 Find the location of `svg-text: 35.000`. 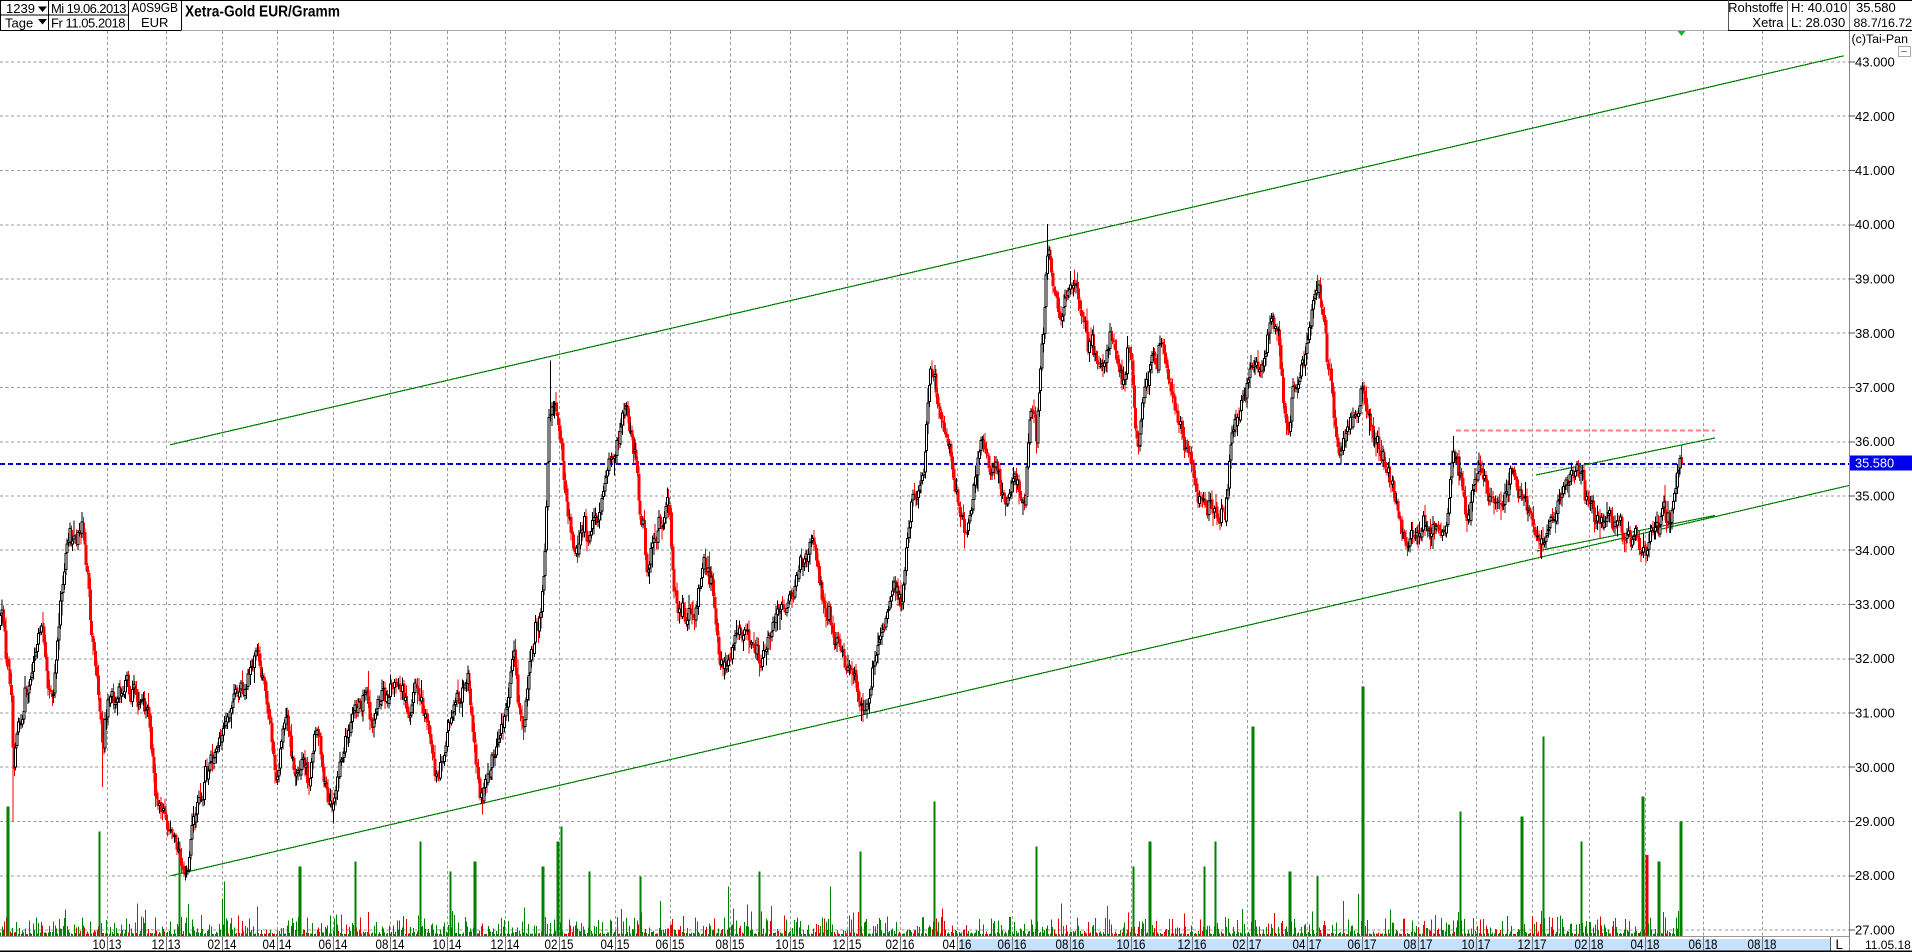

svg-text: 35.000 is located at coordinates (1875, 496).